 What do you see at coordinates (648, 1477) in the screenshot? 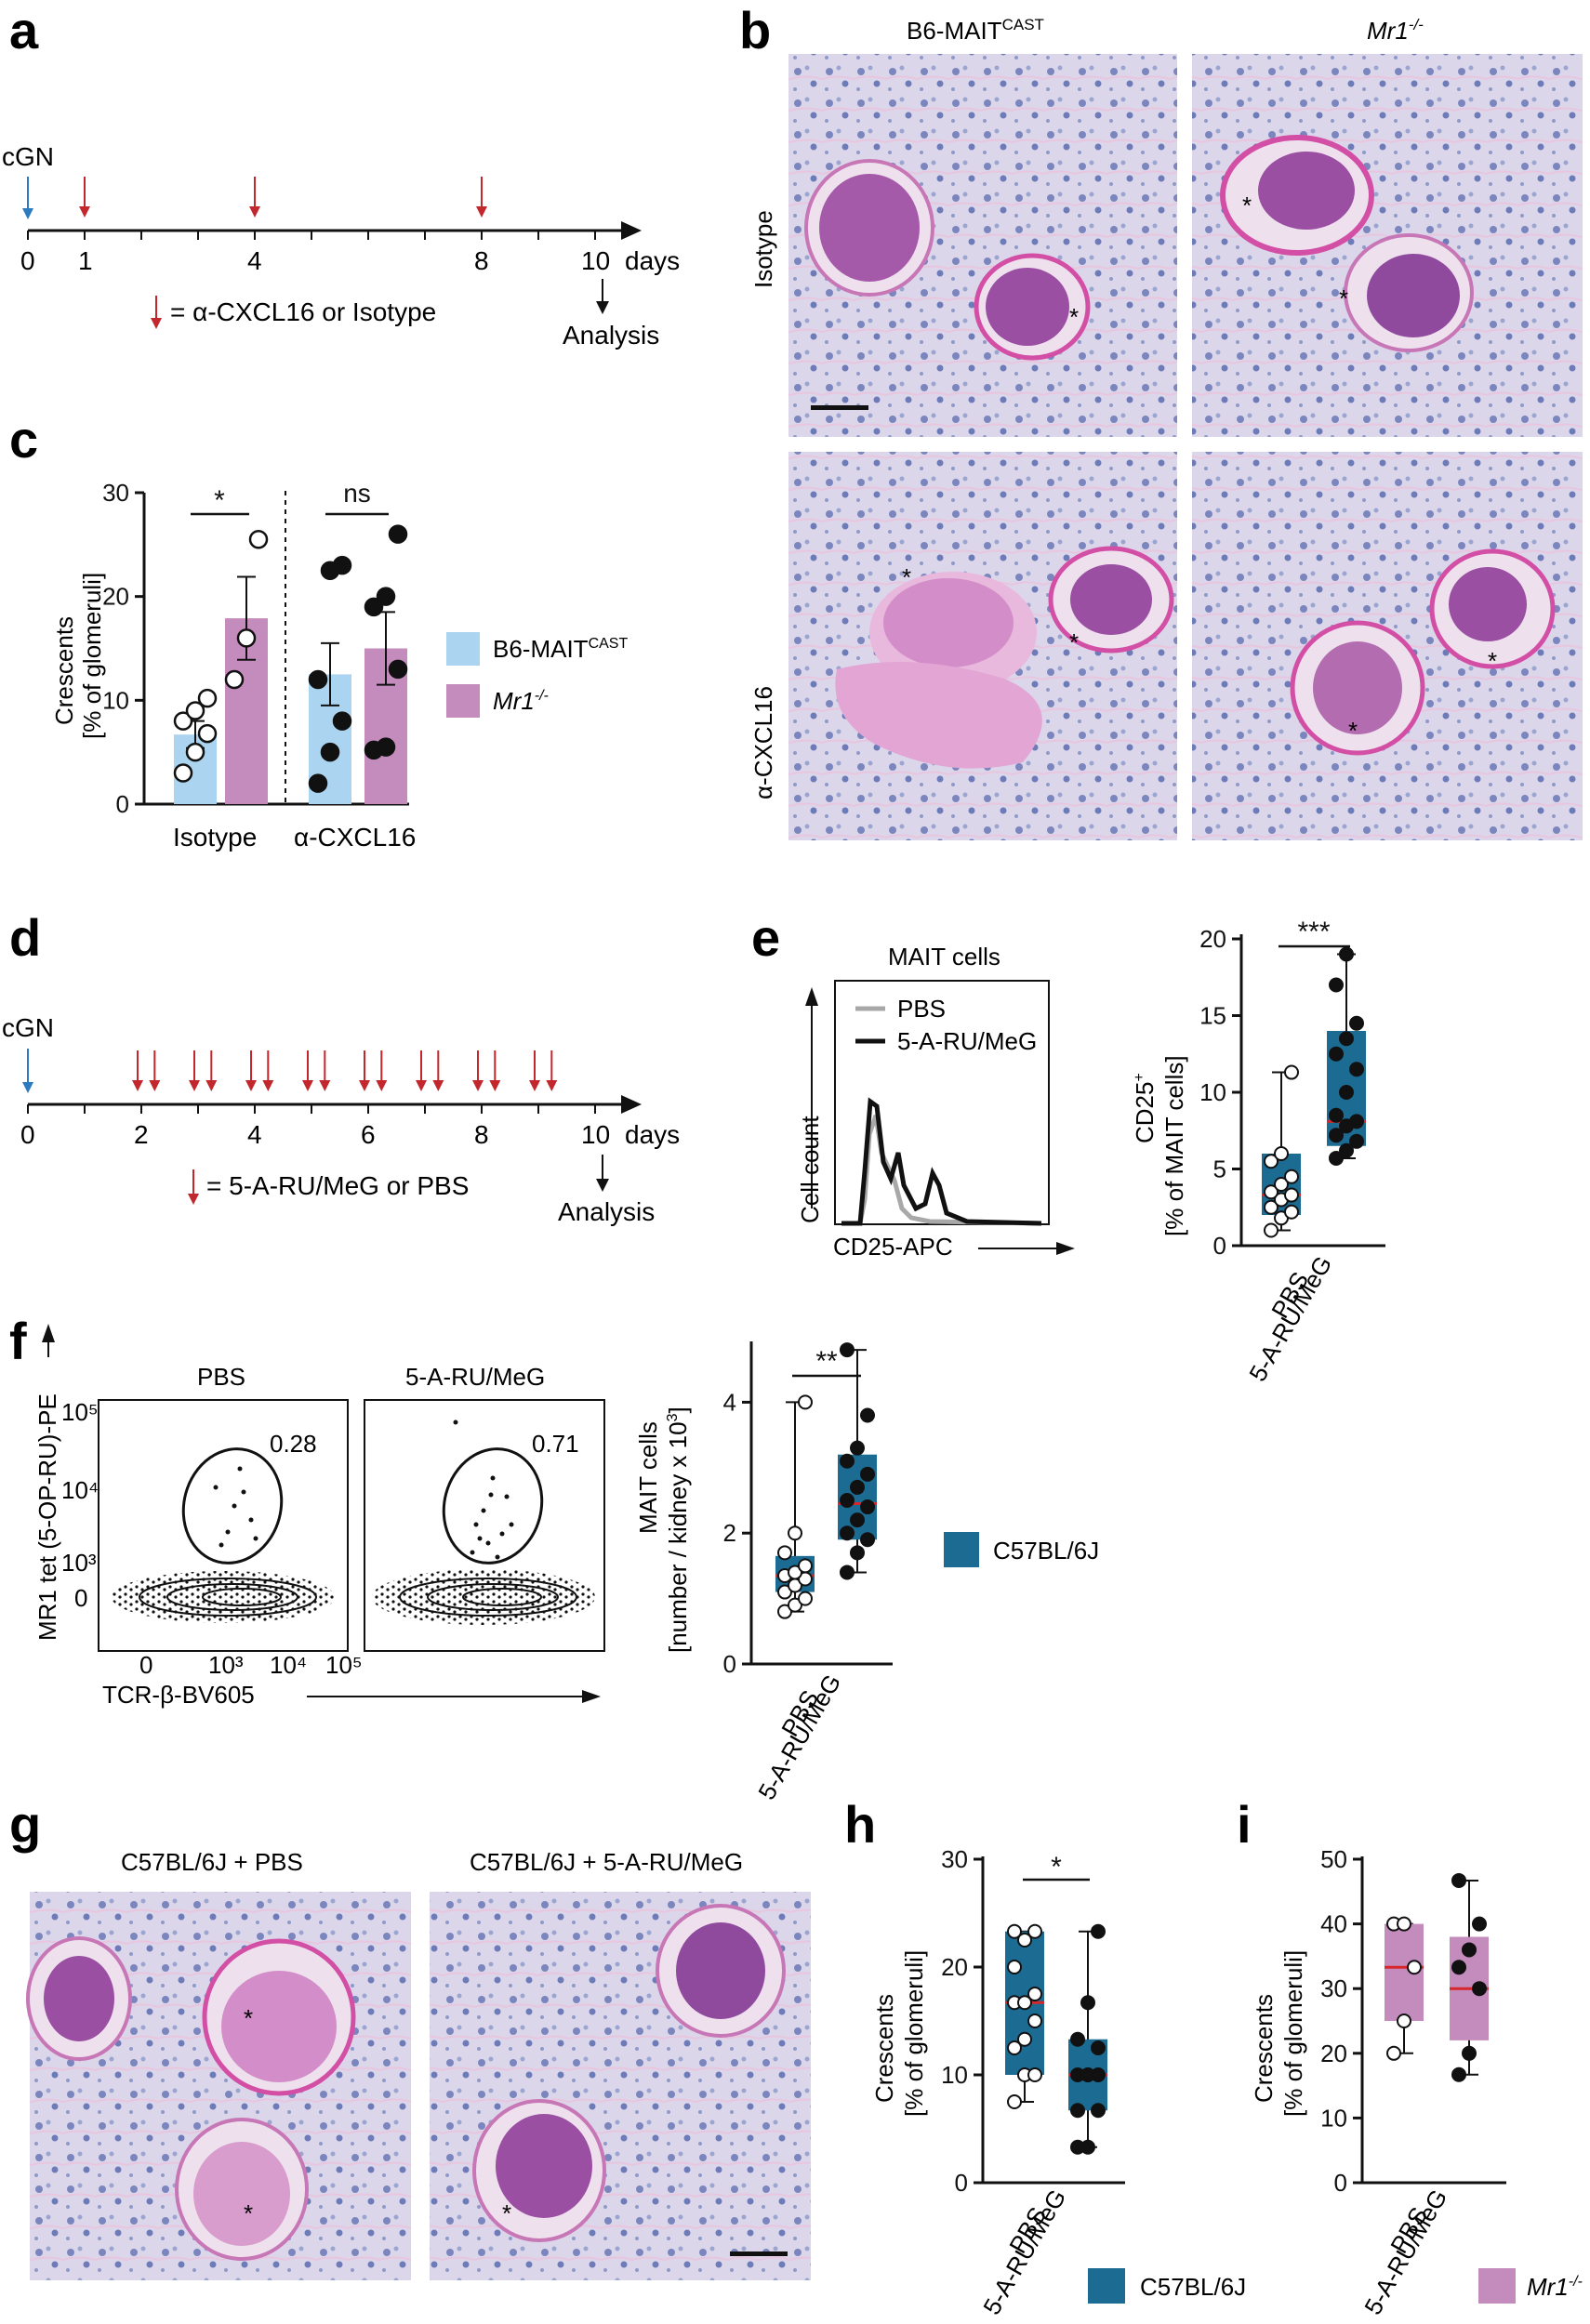
I see `chart-f-ylabel-1: MAIT cells` at bounding box center [648, 1477].